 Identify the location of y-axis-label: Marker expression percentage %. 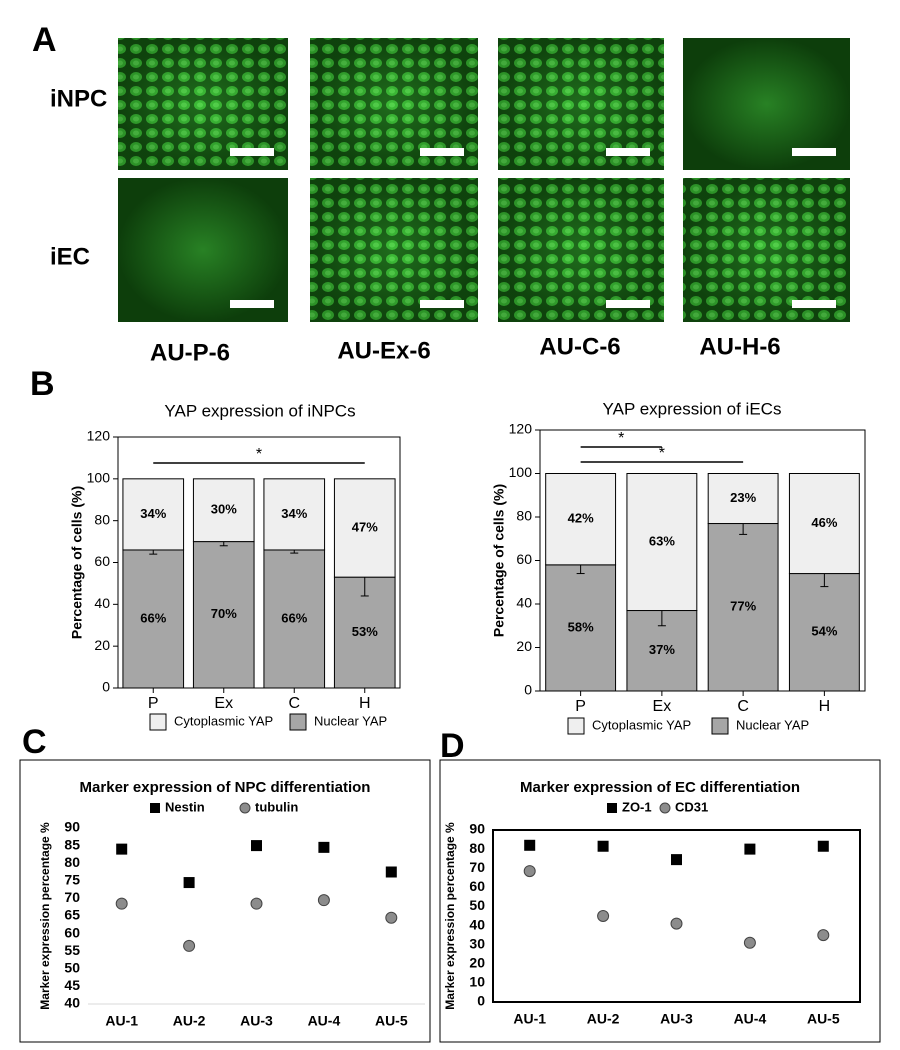
(450, 916).